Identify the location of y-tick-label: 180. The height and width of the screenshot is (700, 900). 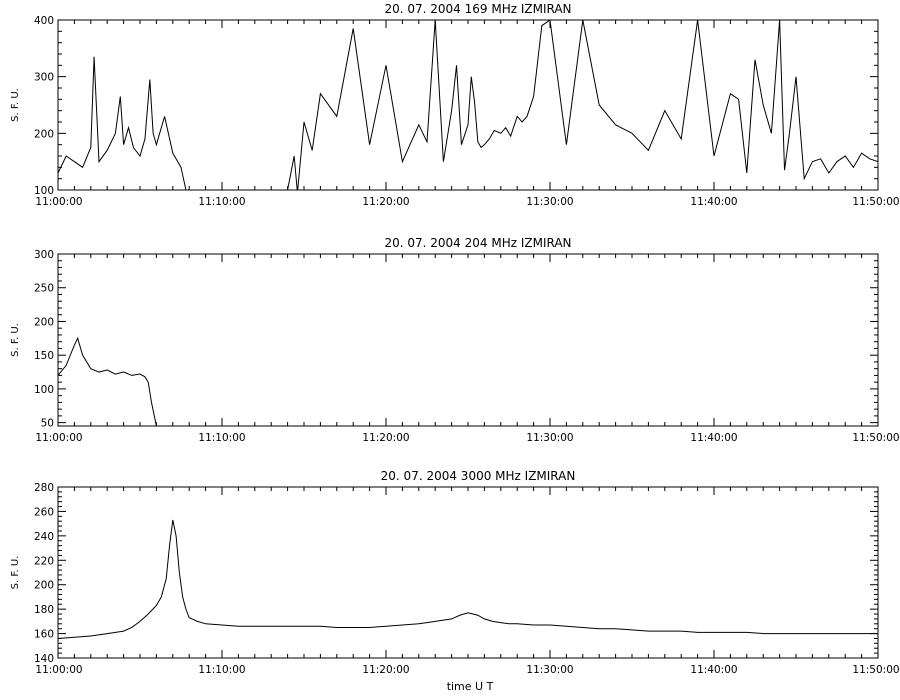
(44, 610).